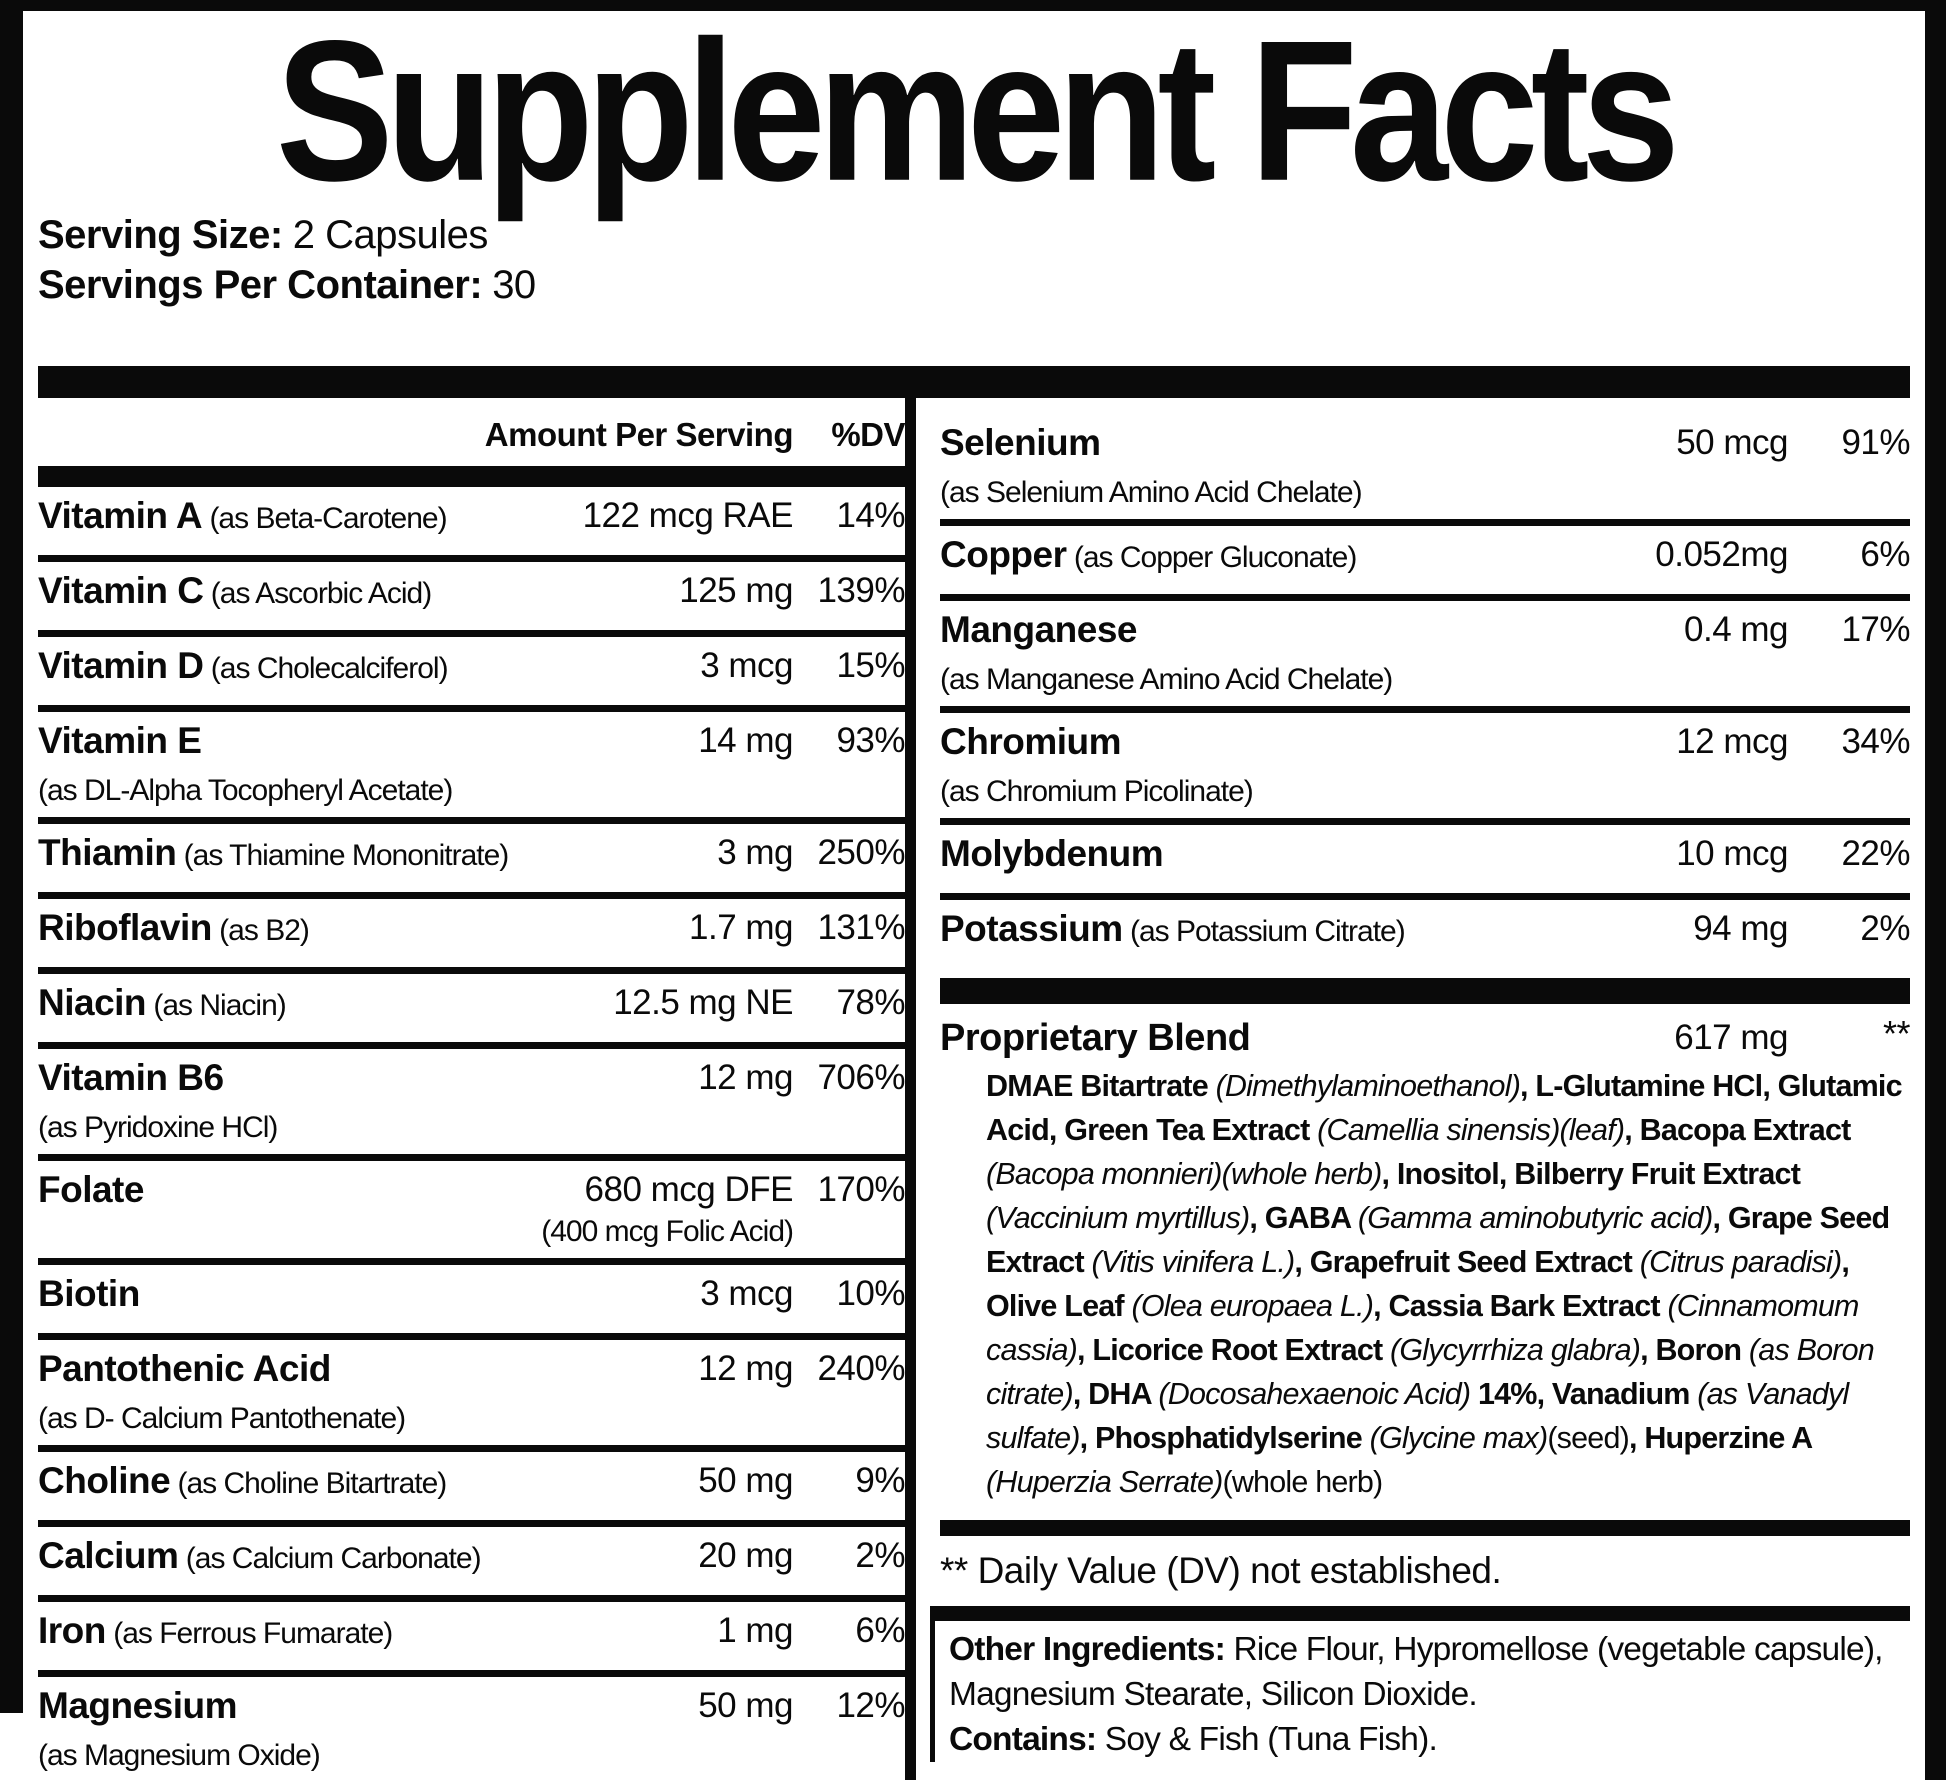 The image size is (1946, 1780). What do you see at coordinates (1721, 554) in the screenshot?
I see `nutrient-amount: 0.052mg` at bounding box center [1721, 554].